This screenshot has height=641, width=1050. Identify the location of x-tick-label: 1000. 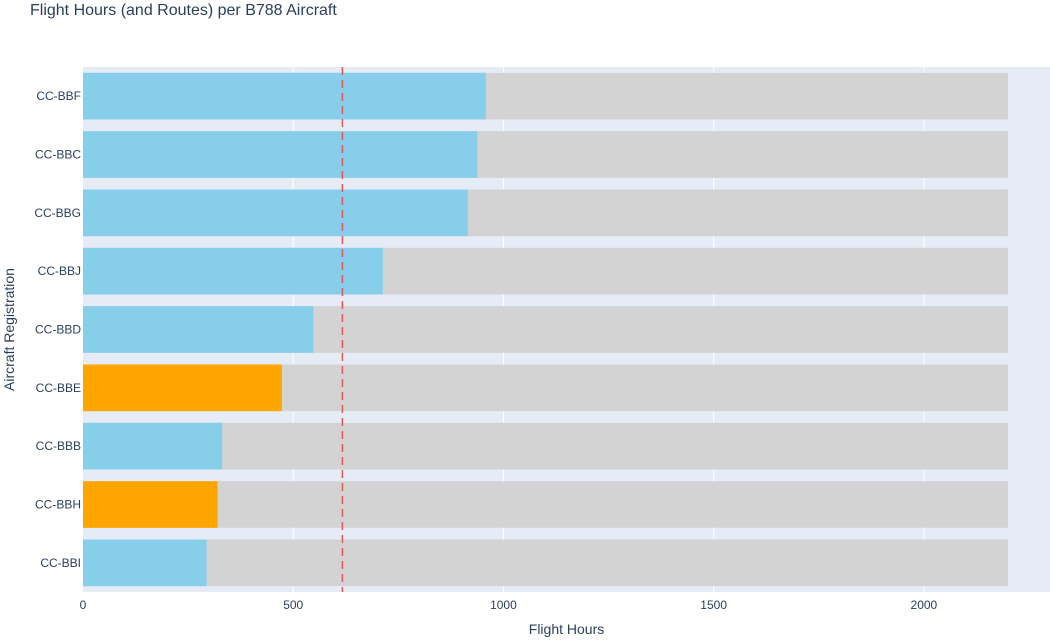
(503, 605).